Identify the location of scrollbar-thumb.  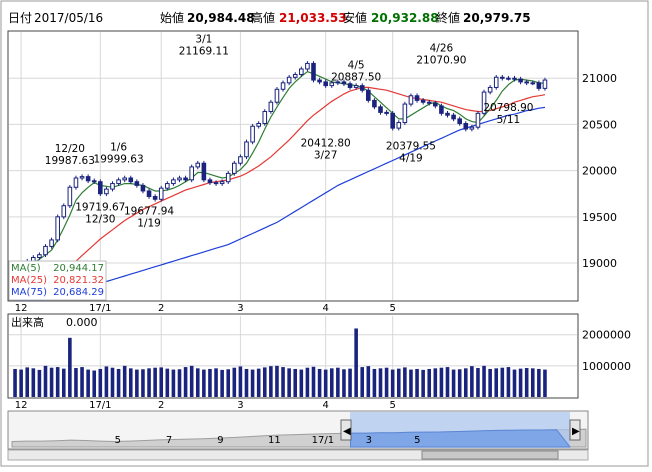
(490, 455).